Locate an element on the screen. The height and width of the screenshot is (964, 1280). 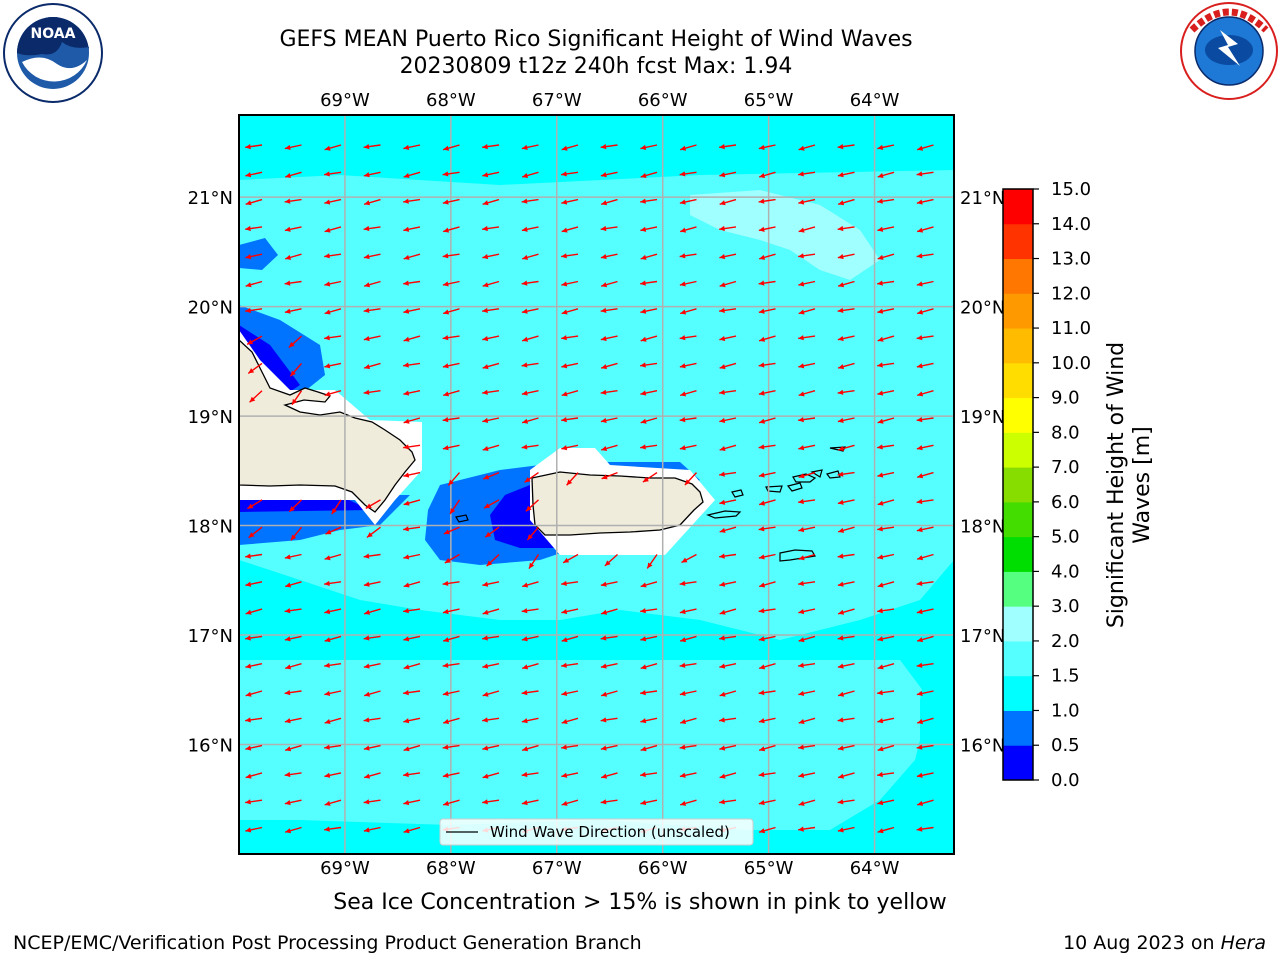
colorbar-frame is located at coordinates (1018, 484).